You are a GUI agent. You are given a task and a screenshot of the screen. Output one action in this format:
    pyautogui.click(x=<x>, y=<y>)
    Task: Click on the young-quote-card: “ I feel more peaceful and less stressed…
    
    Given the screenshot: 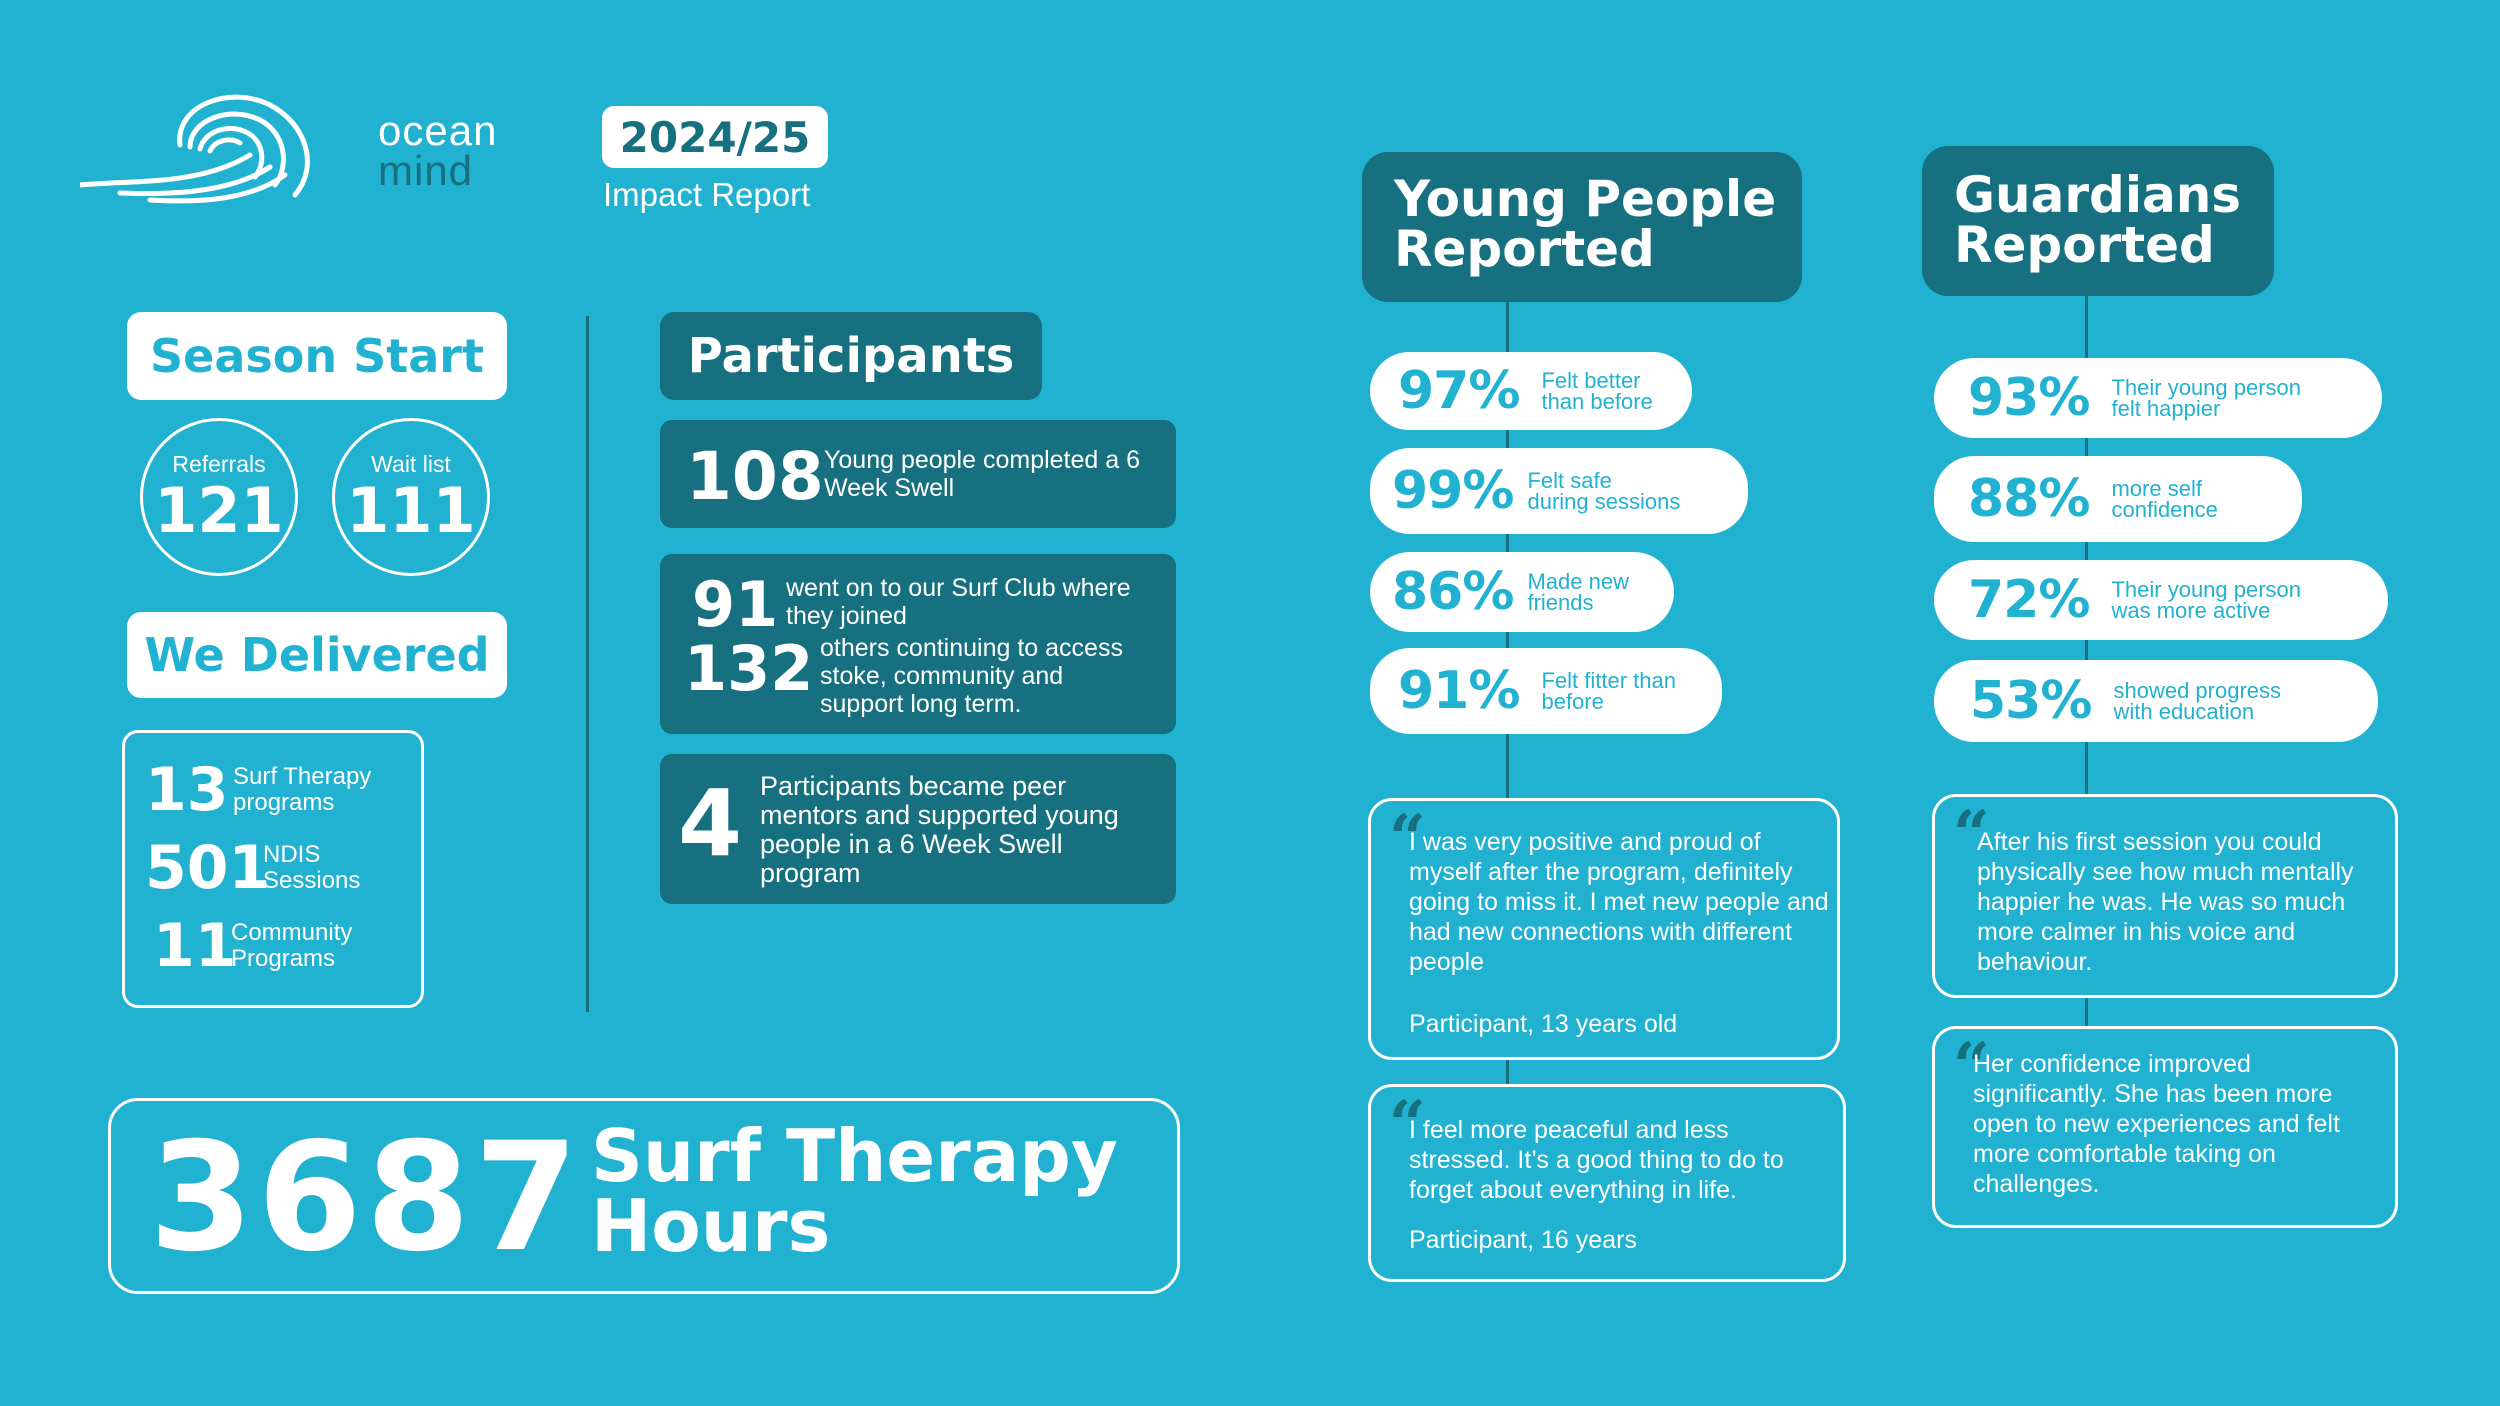 What is the action you would take?
    pyautogui.click(x=1607, y=1183)
    